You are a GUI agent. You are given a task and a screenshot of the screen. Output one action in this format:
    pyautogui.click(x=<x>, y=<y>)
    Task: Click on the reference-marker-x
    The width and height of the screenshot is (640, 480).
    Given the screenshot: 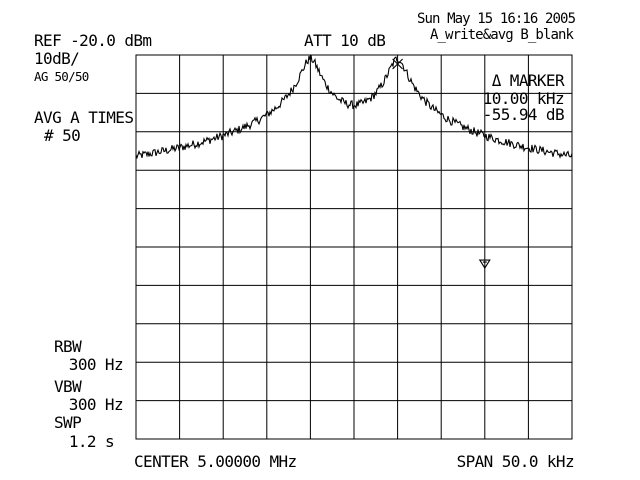 What is the action you would take?
    pyautogui.click(x=397, y=64)
    